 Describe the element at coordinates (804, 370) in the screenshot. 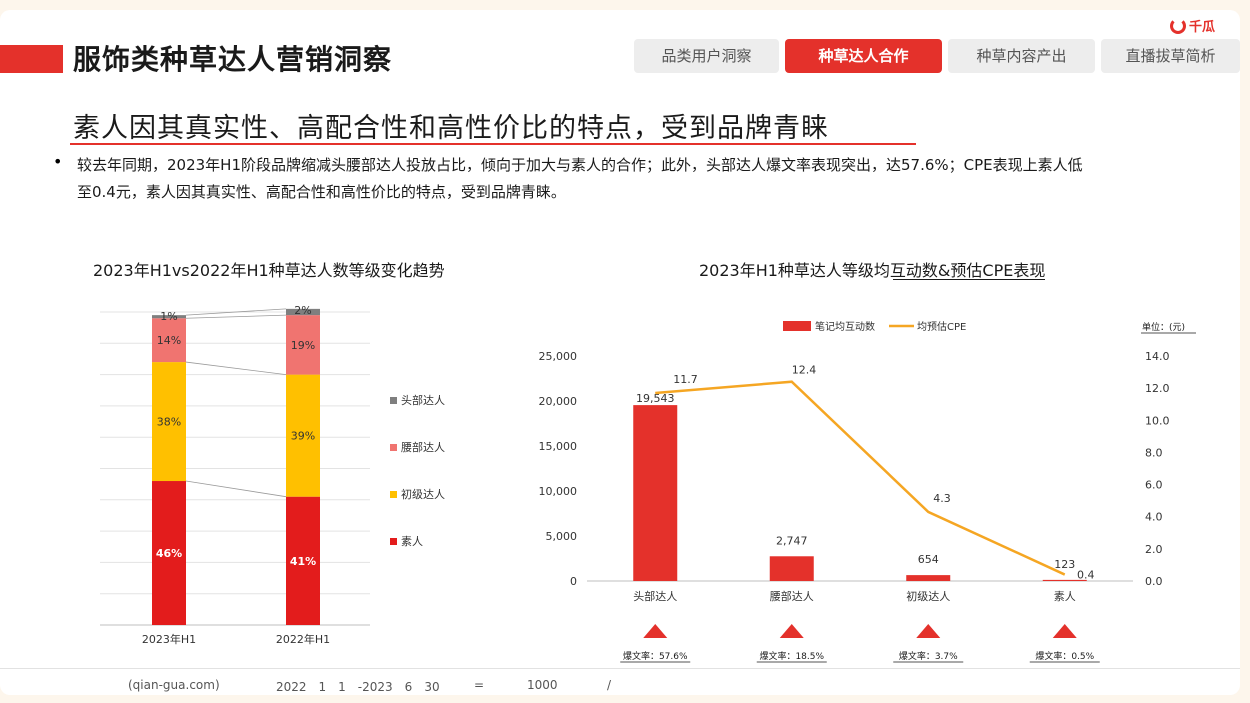

I see `line-value-label: 12.4` at that location.